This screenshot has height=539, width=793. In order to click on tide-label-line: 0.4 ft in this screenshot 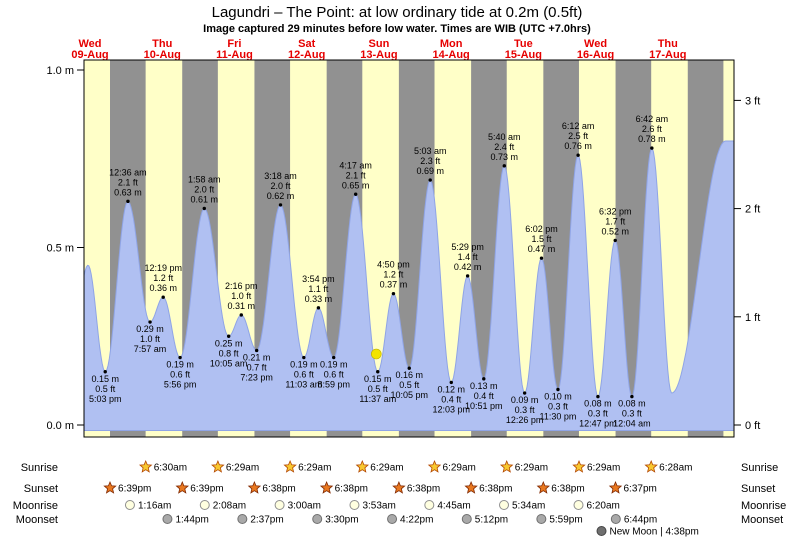, I will do `click(451, 399)`.